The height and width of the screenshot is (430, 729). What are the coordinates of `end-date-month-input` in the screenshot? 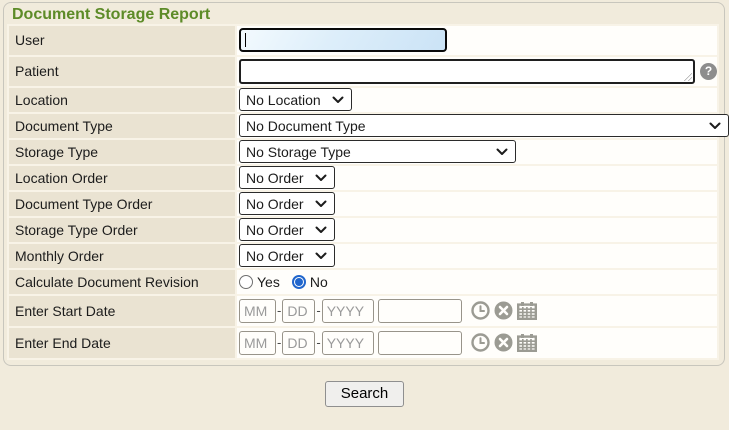 It's located at (257, 342).